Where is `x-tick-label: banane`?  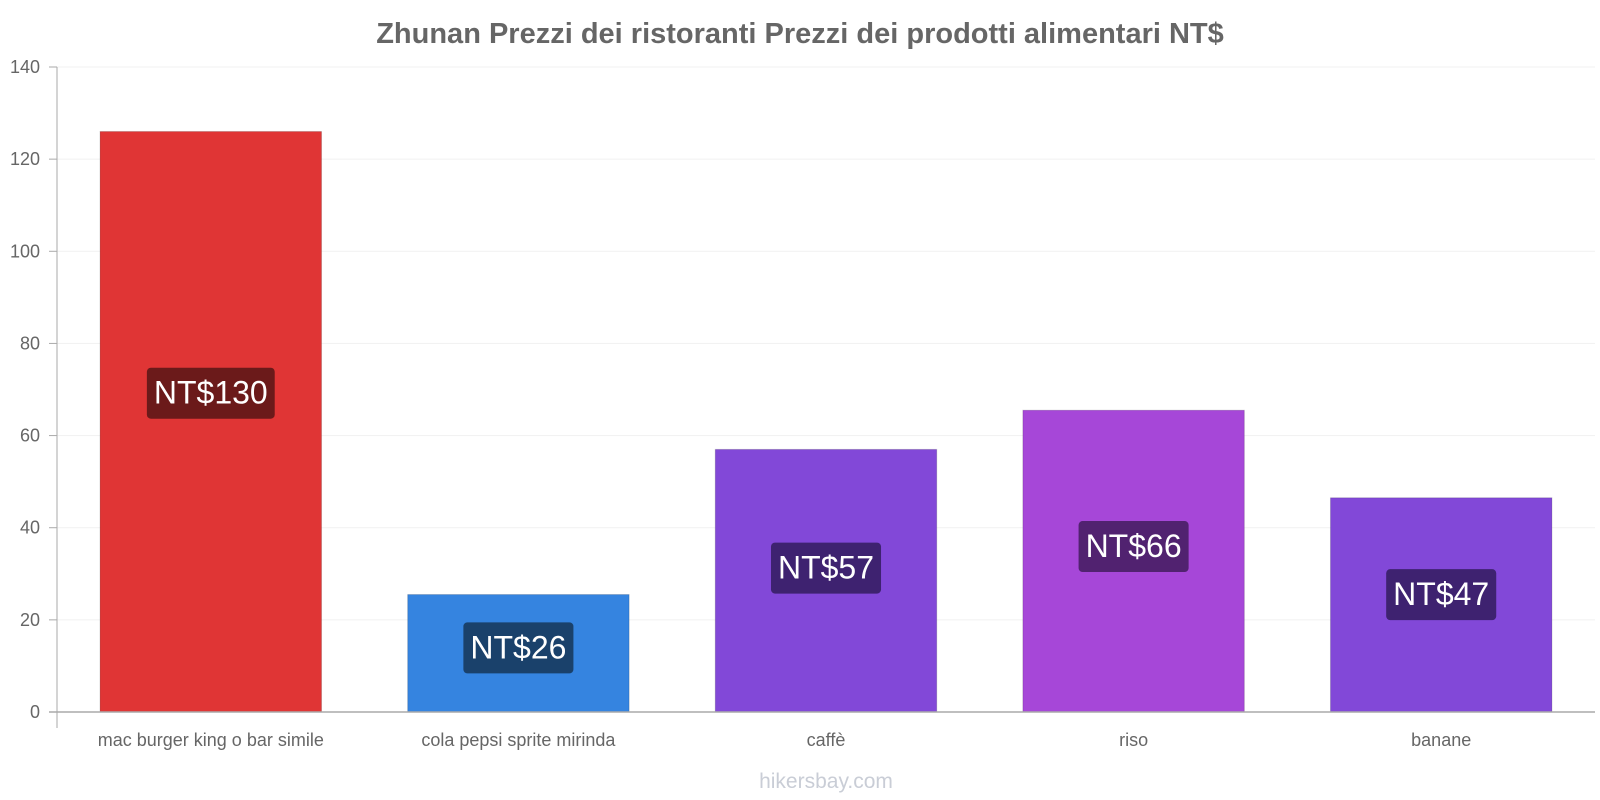
x-tick-label: banane is located at coordinates (1441, 740).